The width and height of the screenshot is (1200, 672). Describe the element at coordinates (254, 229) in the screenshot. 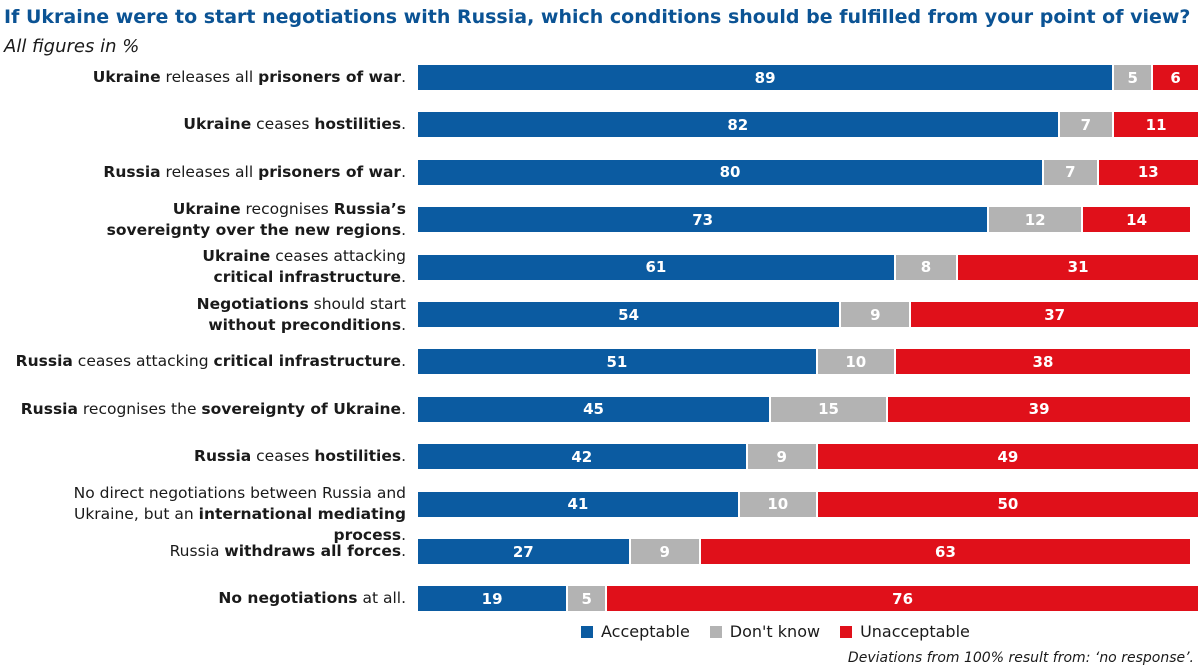

I see `category-label-run: sovereignty over the new regions` at that location.